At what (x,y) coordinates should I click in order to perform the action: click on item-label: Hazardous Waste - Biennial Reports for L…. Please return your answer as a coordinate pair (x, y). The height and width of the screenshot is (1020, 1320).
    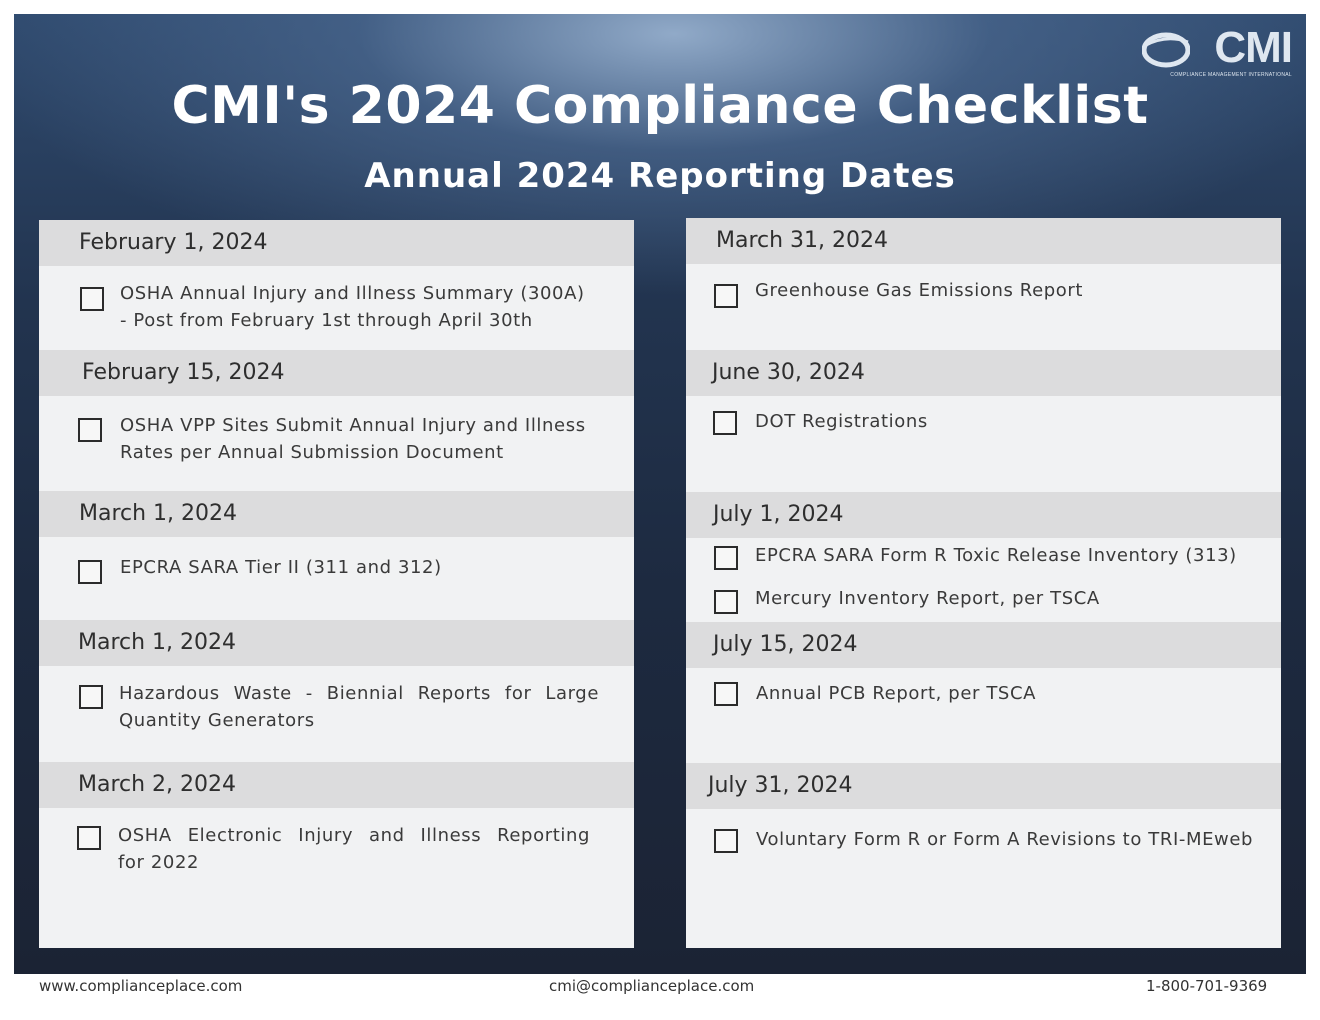
    Looking at the image, I should click on (359, 693).